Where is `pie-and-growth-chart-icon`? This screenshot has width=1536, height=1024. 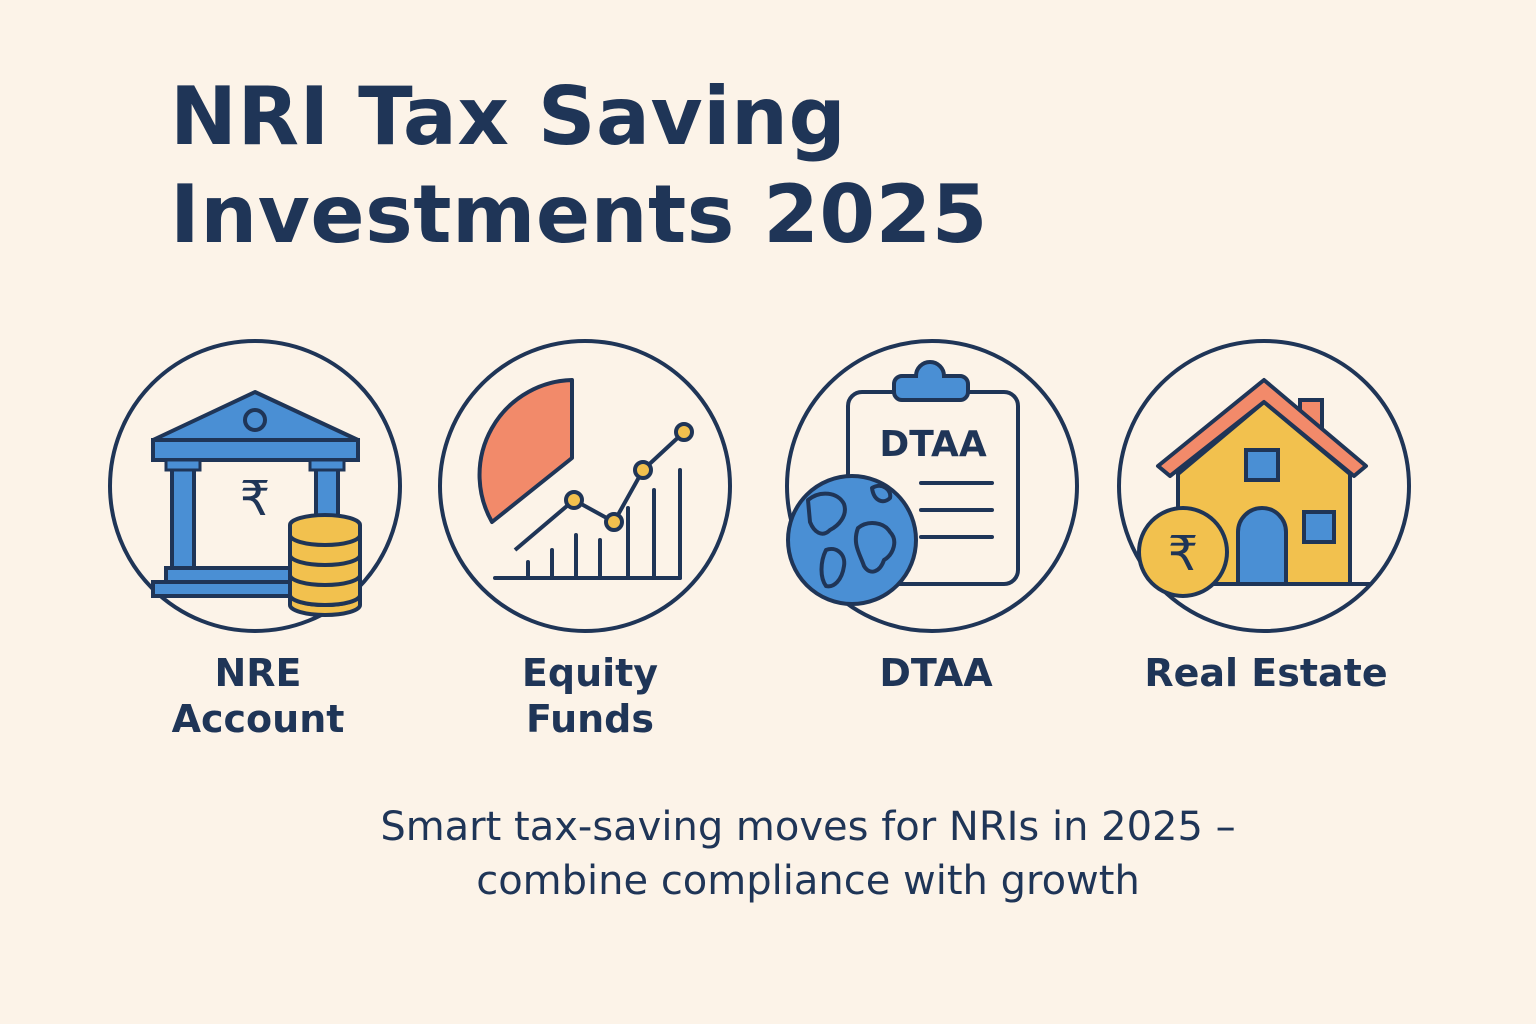 pie-and-growth-chart-icon is located at coordinates (585, 486).